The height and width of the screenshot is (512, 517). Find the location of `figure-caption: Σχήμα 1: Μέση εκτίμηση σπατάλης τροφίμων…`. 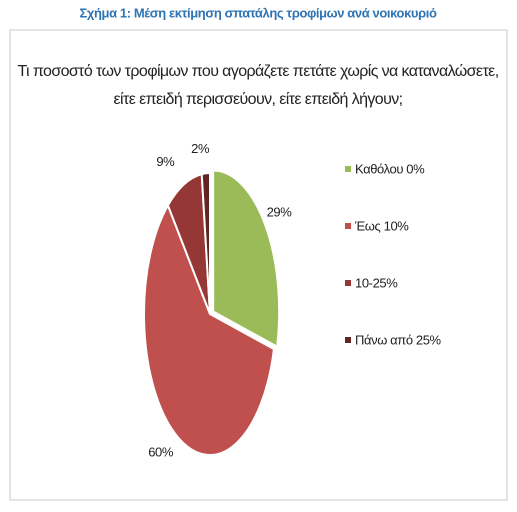

figure-caption: Σχήμα 1: Μέση εκτίμηση σπατάλης τροφίμων… is located at coordinates (258, 12).